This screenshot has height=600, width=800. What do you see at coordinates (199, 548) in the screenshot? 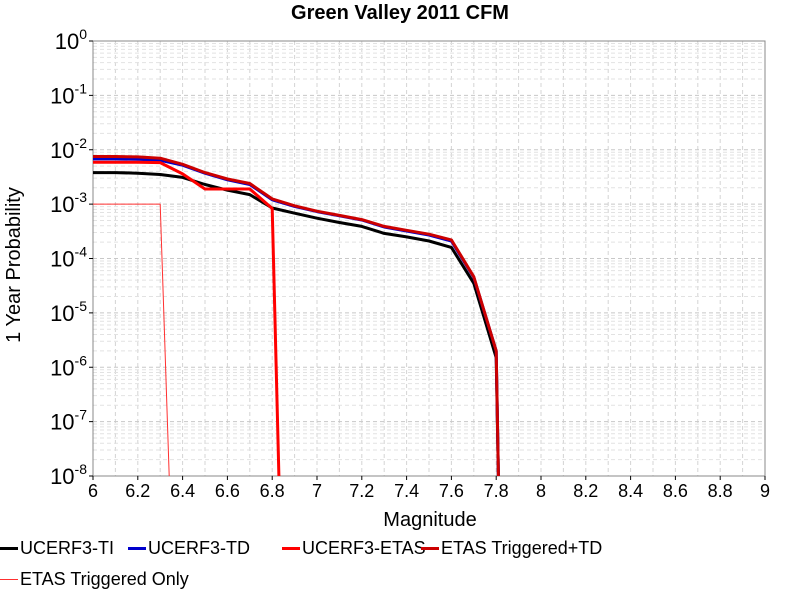
I see `legend-label: UCERF3-TD` at bounding box center [199, 548].